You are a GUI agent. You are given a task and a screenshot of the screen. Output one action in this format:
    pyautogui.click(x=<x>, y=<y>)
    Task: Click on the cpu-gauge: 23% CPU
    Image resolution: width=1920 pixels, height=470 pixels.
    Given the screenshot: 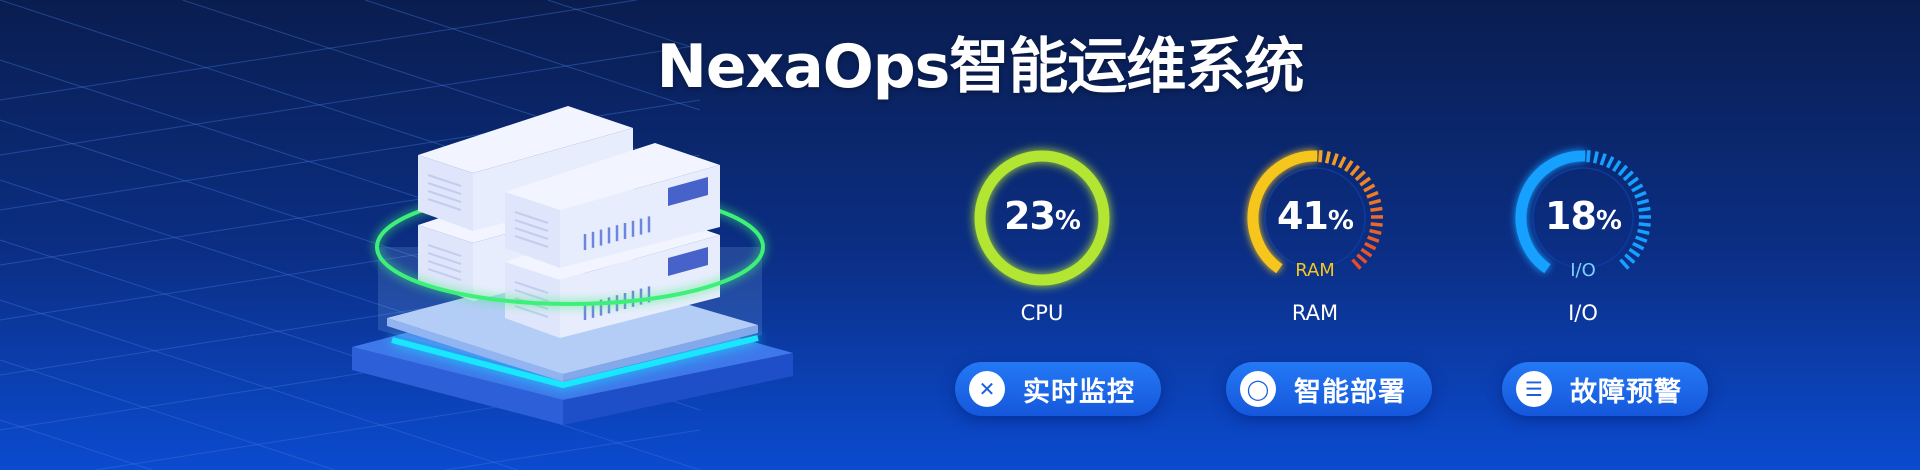 What is the action you would take?
    pyautogui.click(x=1042, y=238)
    